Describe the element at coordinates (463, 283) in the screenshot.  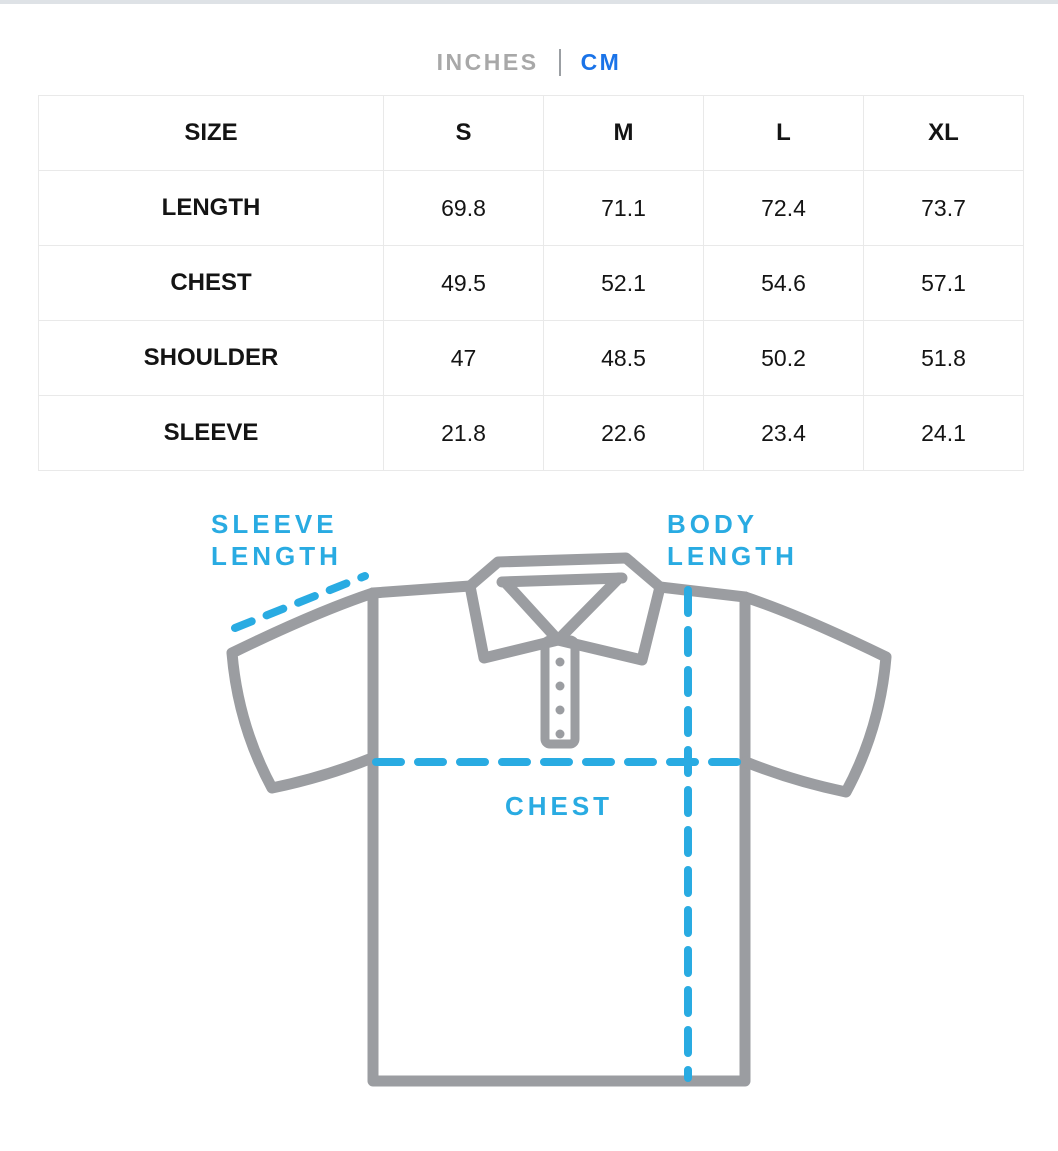
I see `cell-chest-s: 49.5` at that location.